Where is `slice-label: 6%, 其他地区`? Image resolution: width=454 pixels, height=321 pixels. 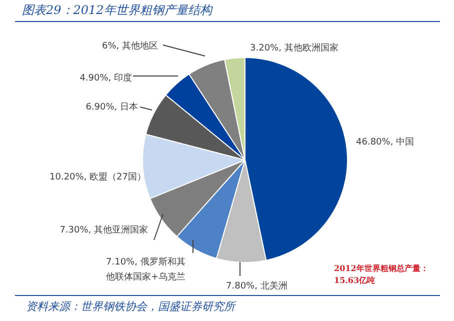 slice-label: 6%, 其他地区 is located at coordinates (130, 46).